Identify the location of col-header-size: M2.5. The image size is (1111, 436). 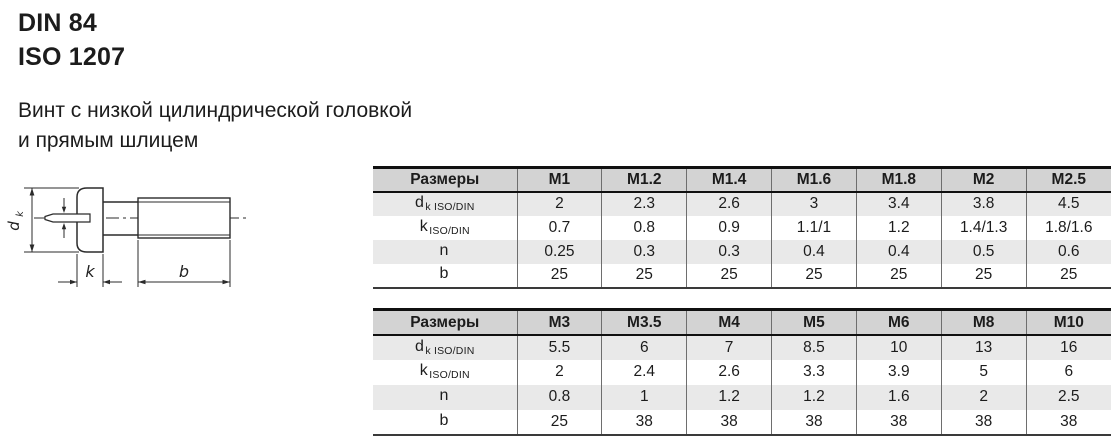
(1068, 179).